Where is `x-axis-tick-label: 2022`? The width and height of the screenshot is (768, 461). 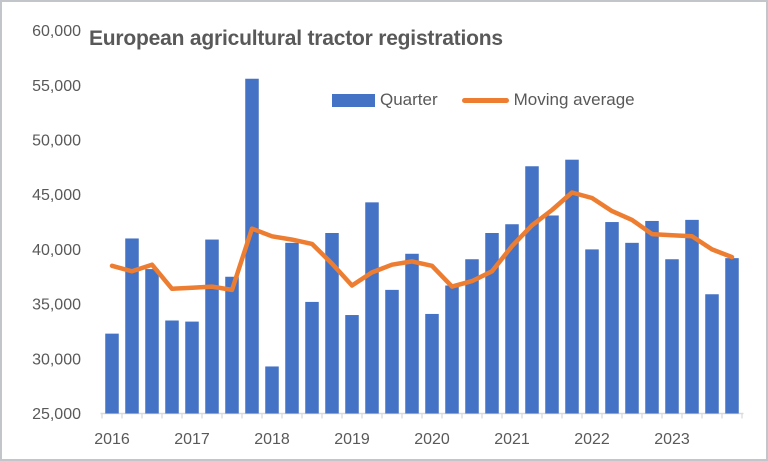 x-axis-tick-label: 2022 is located at coordinates (592, 439).